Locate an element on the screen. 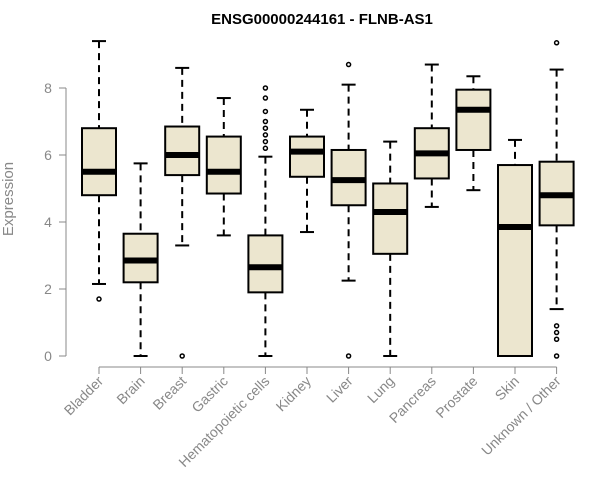  x-tick-label: Kidney is located at coordinates (294, 394).